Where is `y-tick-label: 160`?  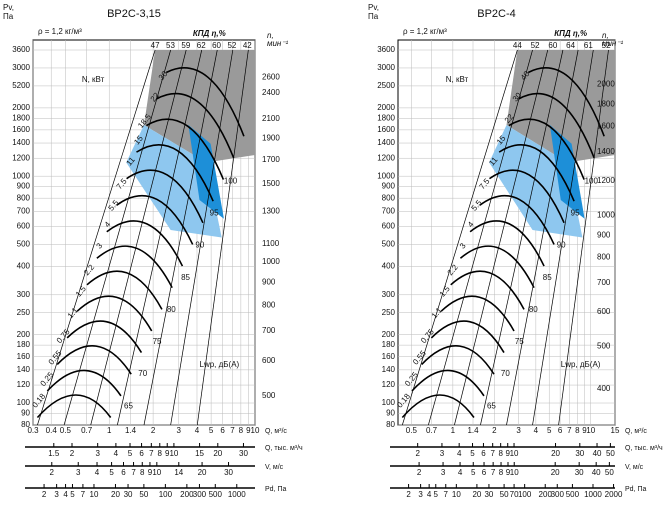 y-tick-label: 160 is located at coordinates (389, 356).